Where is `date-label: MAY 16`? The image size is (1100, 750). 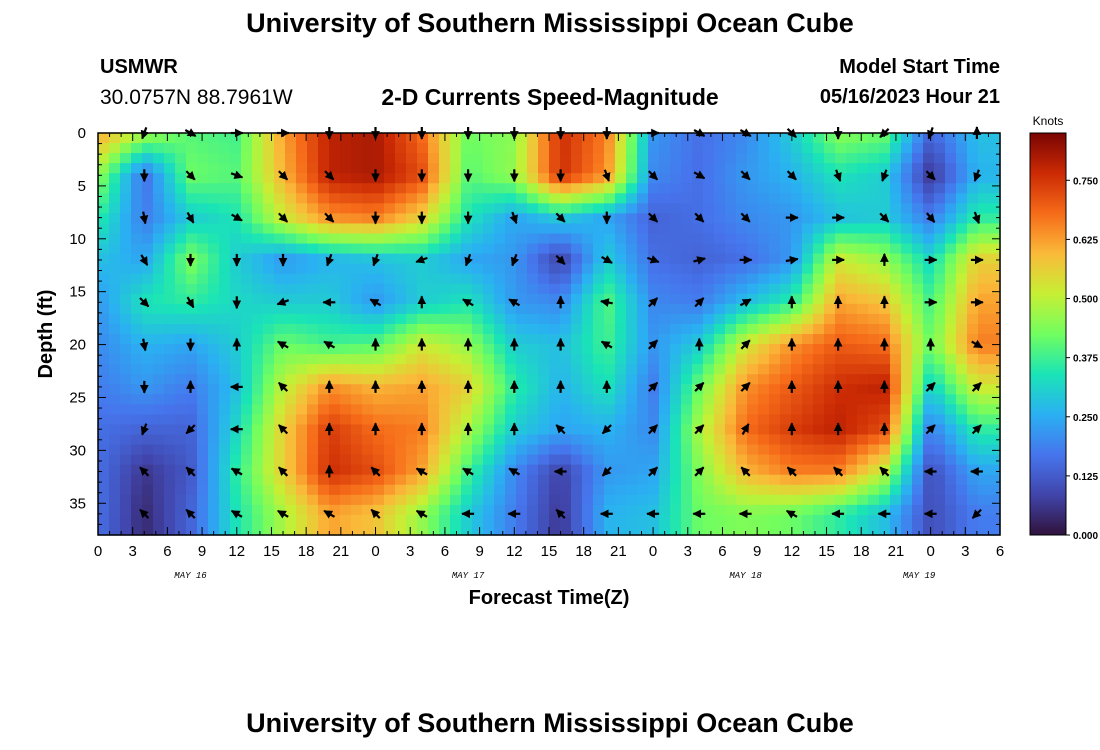 date-label: MAY 16 is located at coordinates (190, 576).